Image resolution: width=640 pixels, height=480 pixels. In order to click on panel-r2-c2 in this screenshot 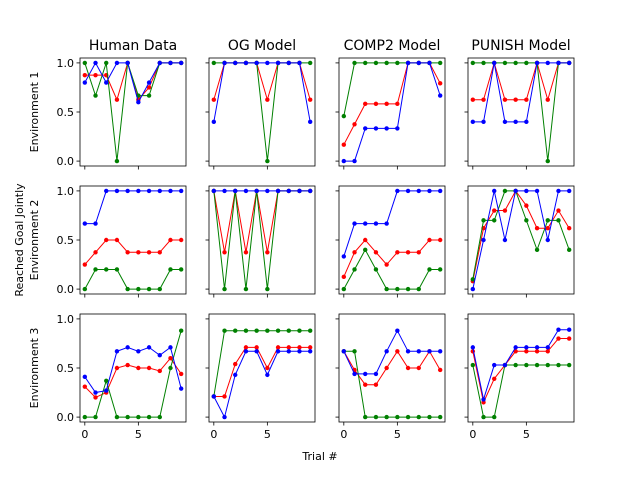, I will do `click(260, 241)`.